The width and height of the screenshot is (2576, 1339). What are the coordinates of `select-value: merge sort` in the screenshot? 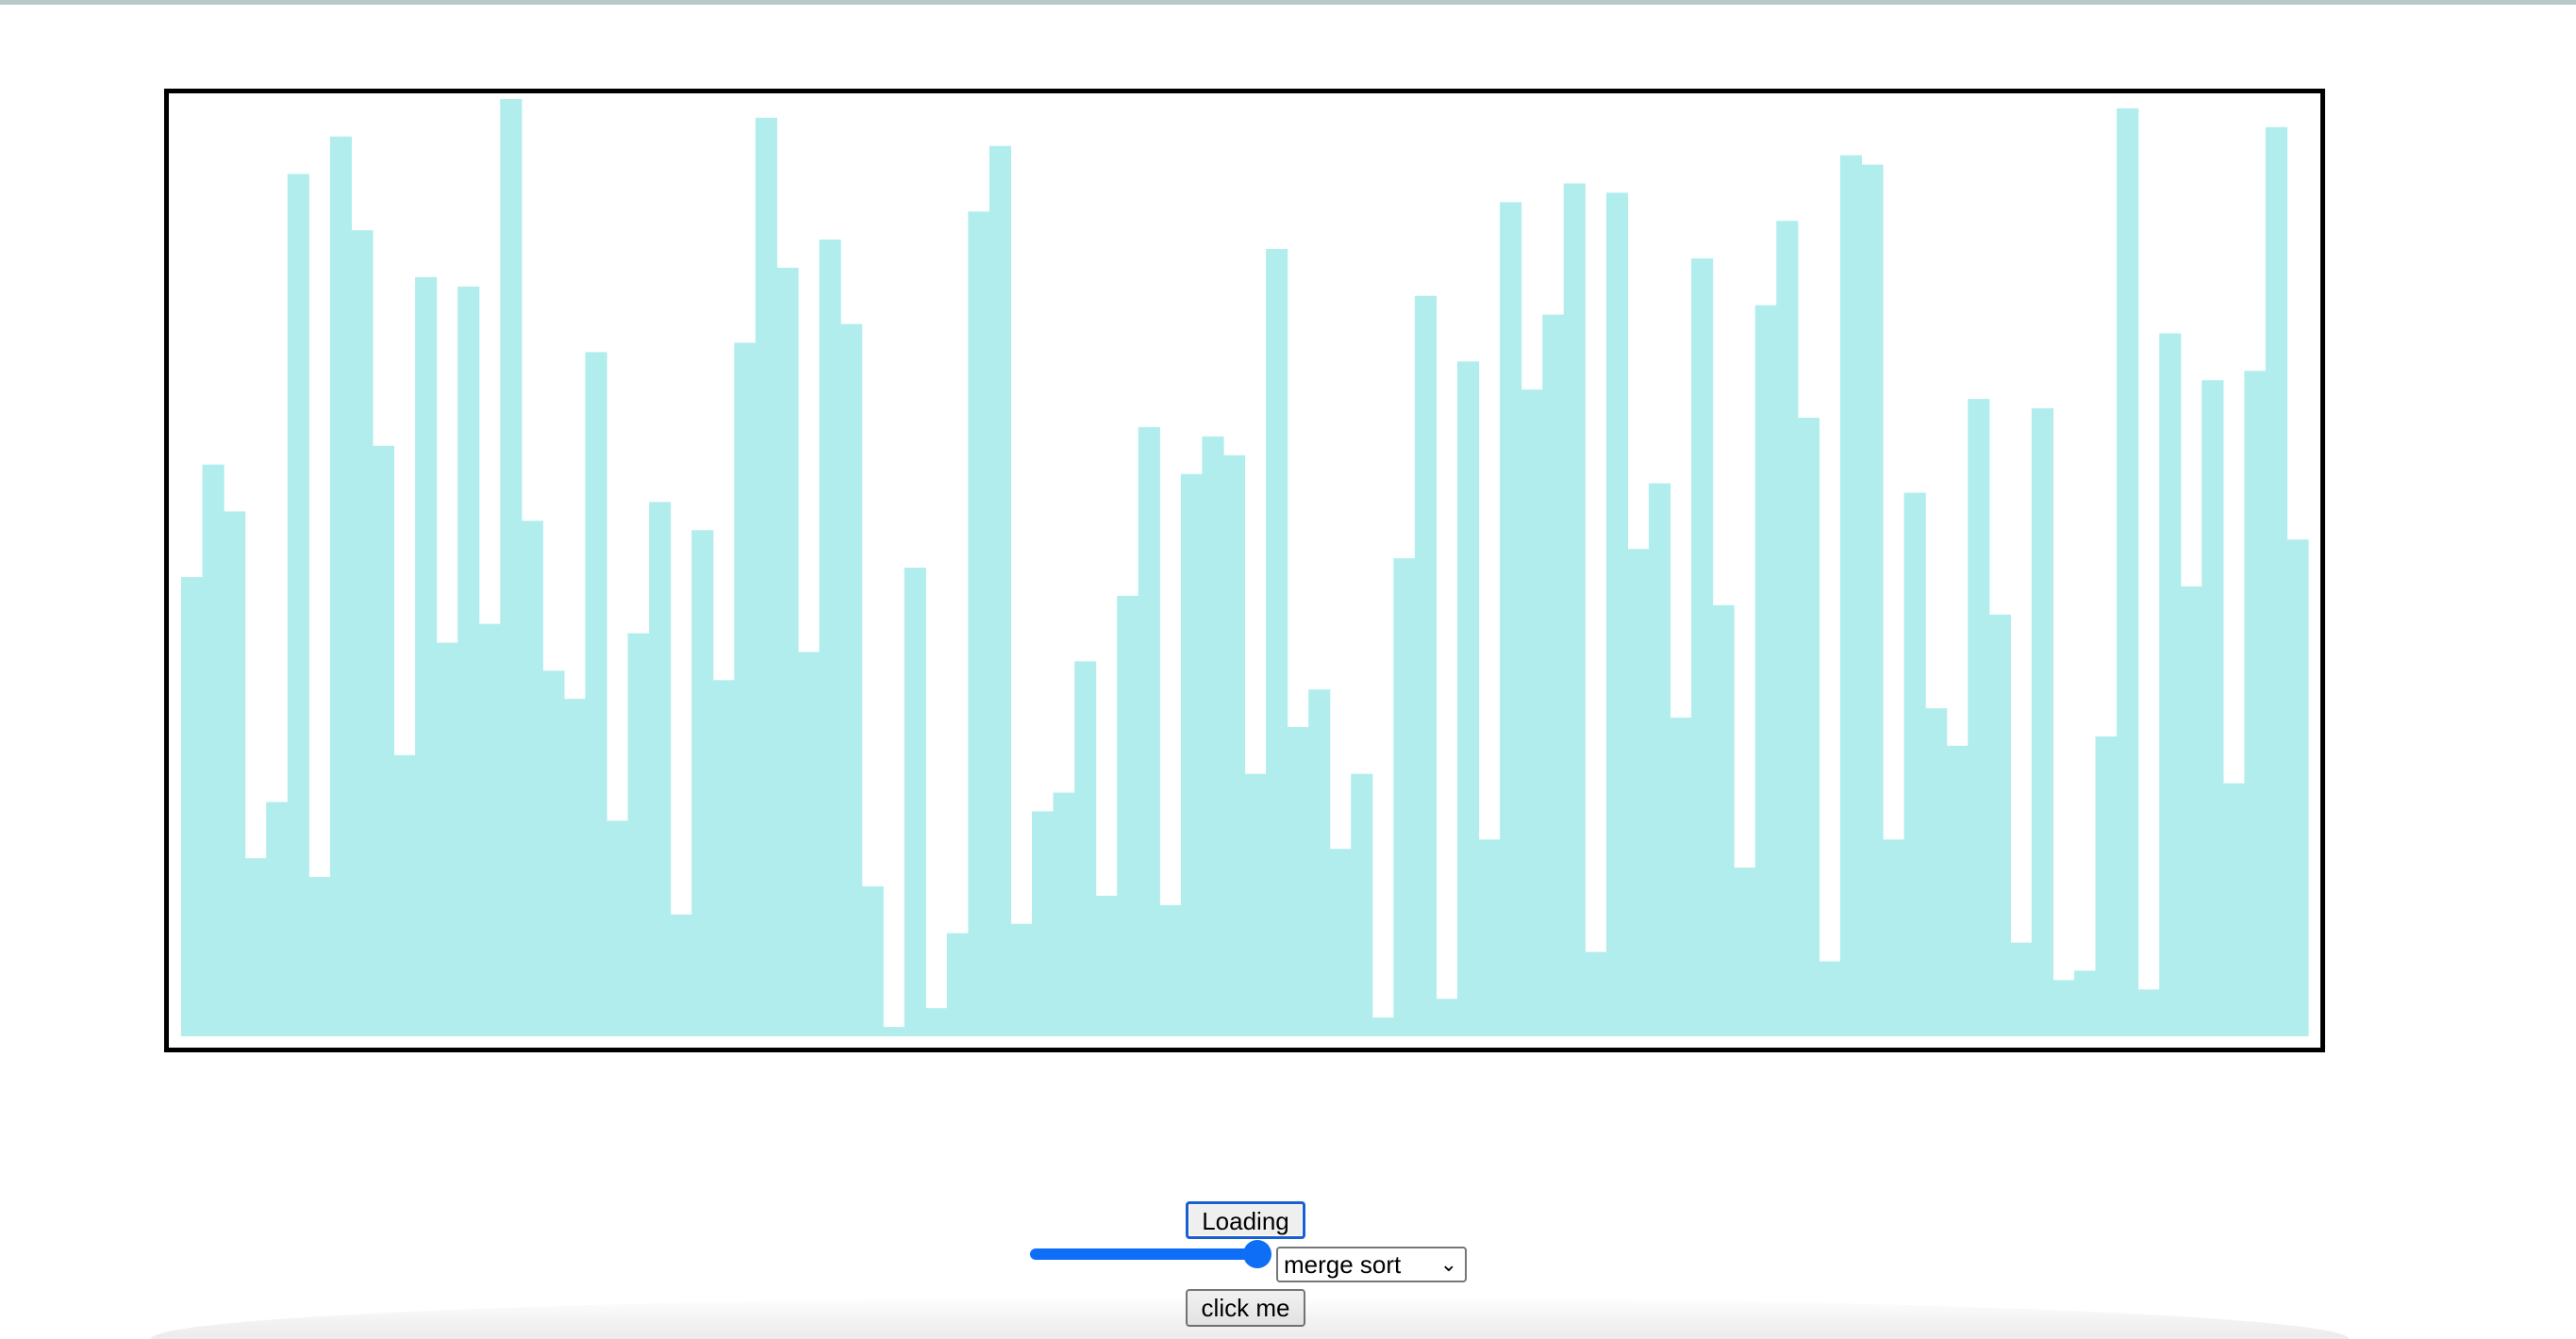 It's located at (1343, 1264).